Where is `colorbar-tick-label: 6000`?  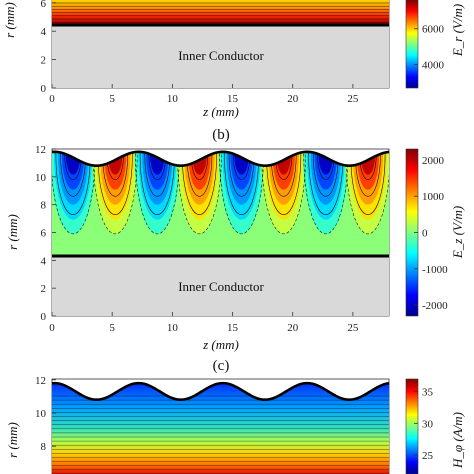 colorbar-tick-label: 6000 is located at coordinates (433, 30).